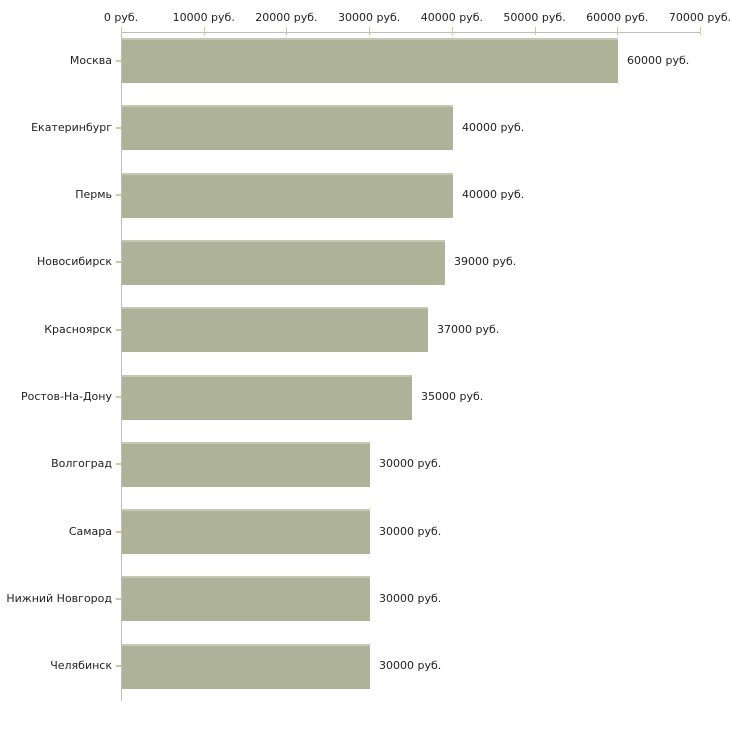  I want to click on value-label: 39000 руб., so click(485, 262).